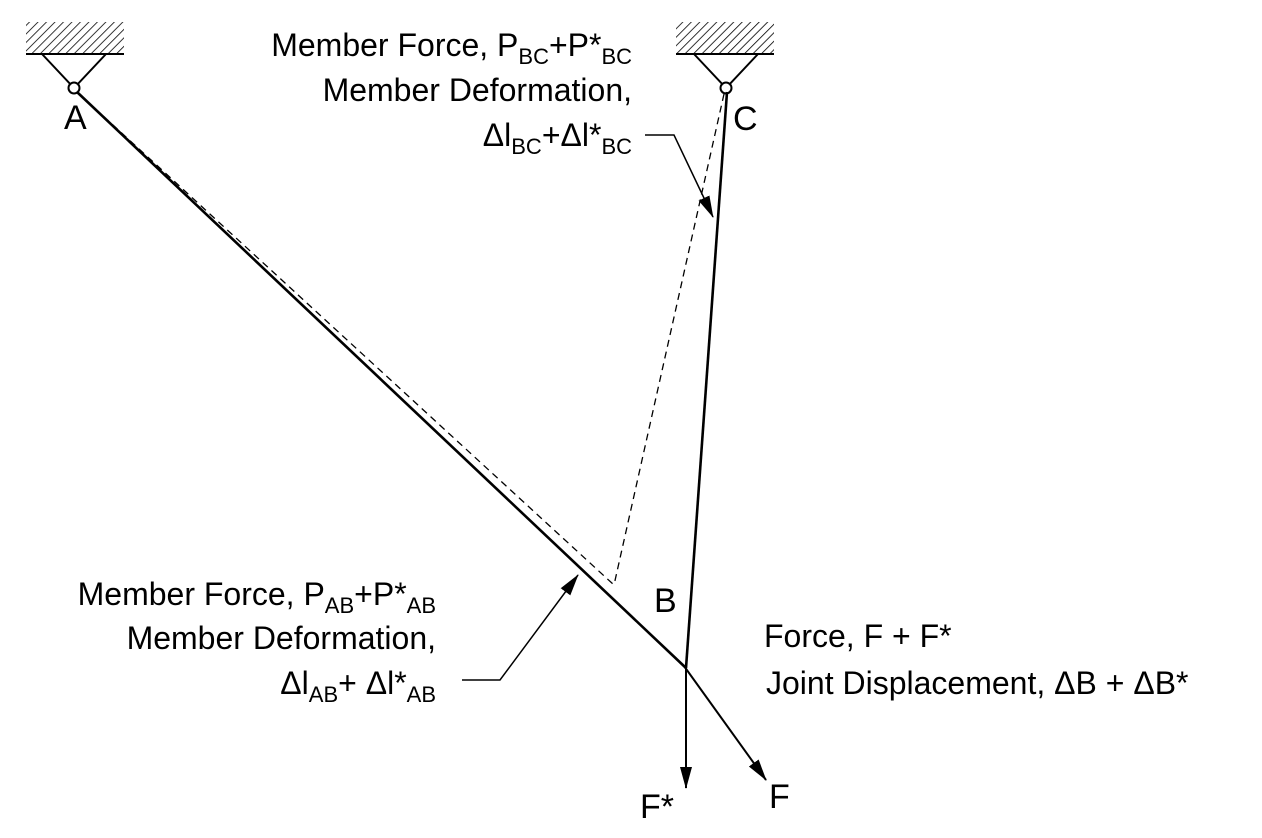 The image size is (1262, 838). What do you see at coordinates (257, 597) in the screenshot?
I see `ab-member-force: Member Force, PAB+P*AB` at bounding box center [257, 597].